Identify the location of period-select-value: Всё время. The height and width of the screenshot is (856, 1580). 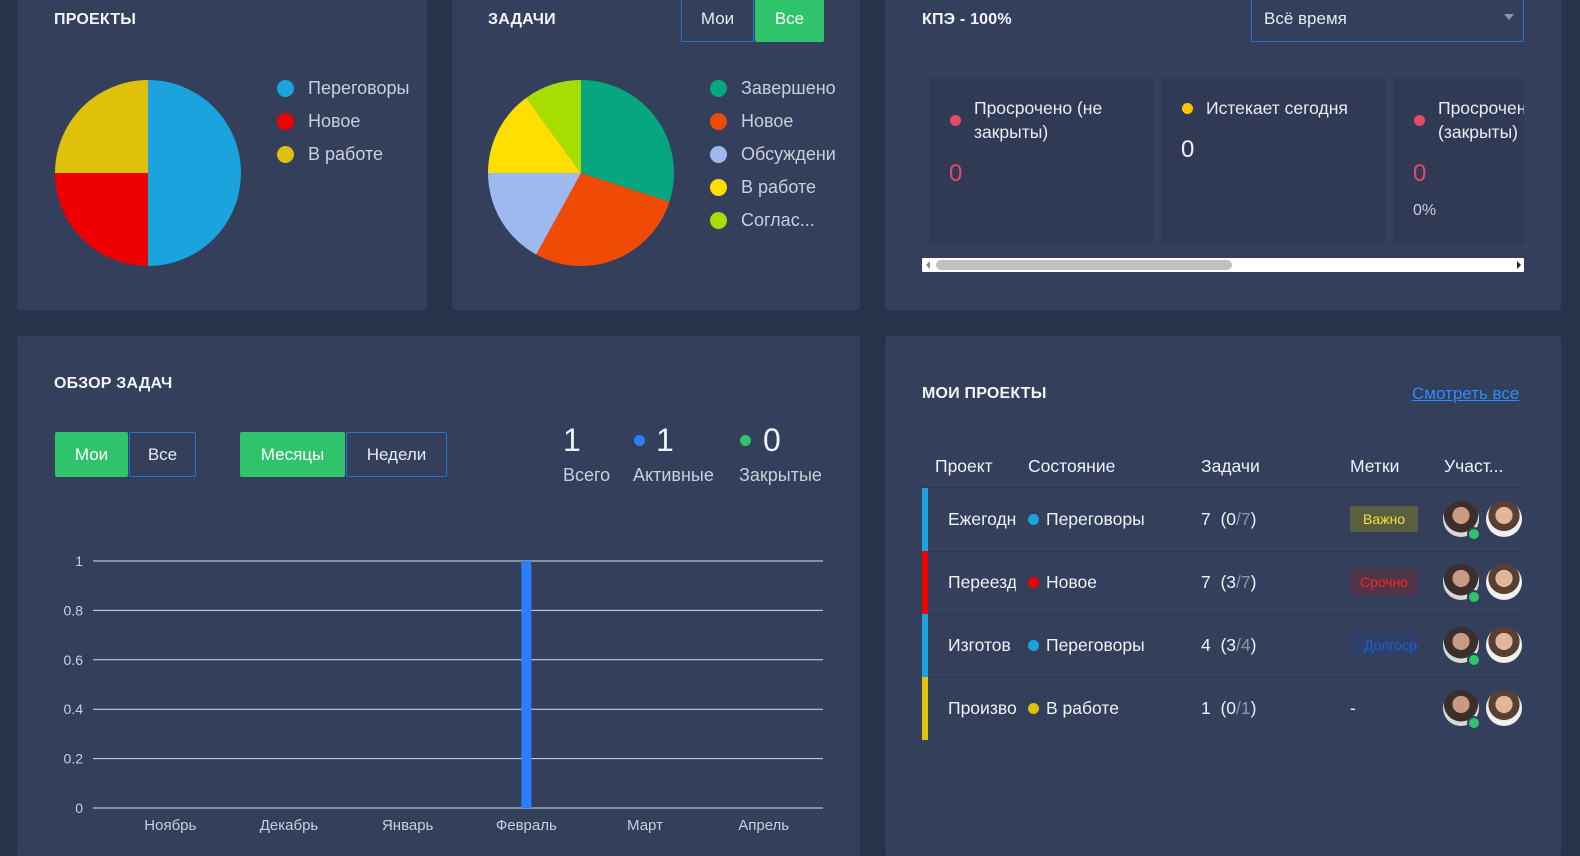
(1305, 18).